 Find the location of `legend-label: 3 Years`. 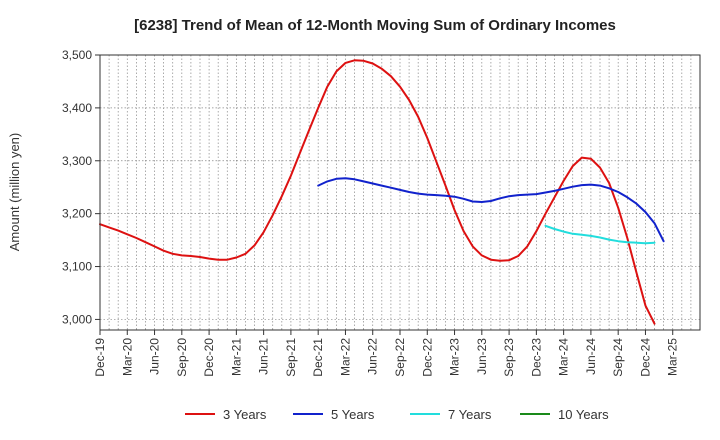

legend-label: 3 Years is located at coordinates (245, 414).